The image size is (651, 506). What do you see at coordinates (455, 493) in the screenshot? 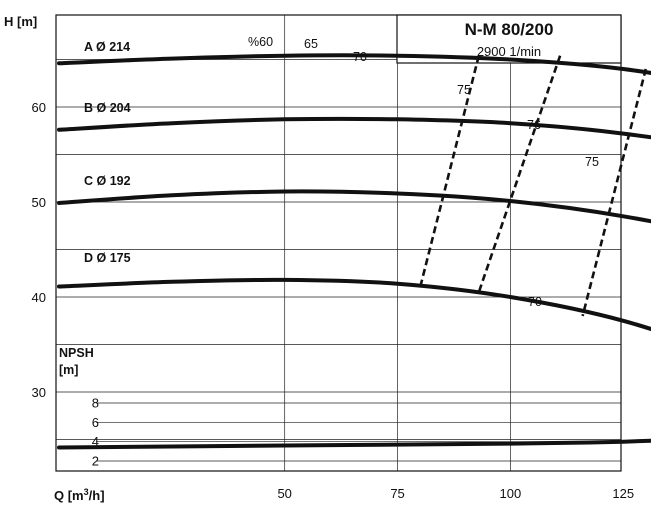
I see `x-tick-labels: 5075100125150175200225250` at bounding box center [455, 493].